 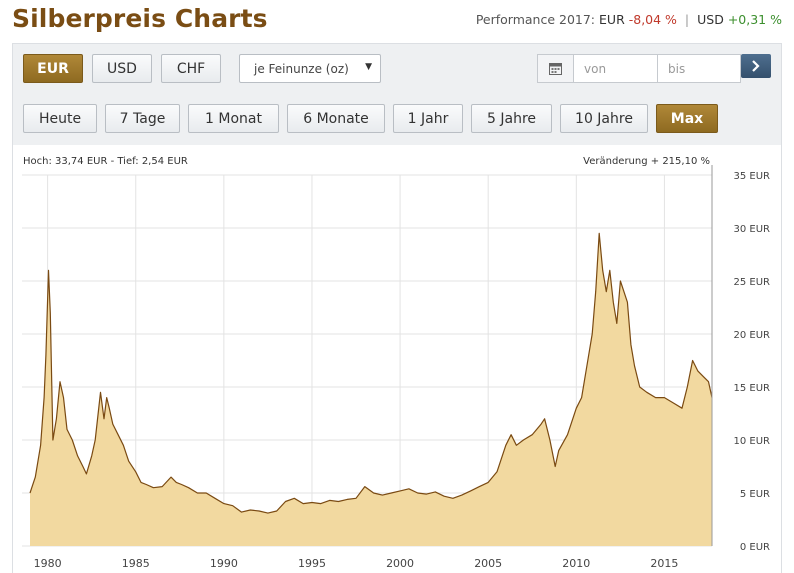 I want to click on chevron-right-icon, so click(x=756, y=66).